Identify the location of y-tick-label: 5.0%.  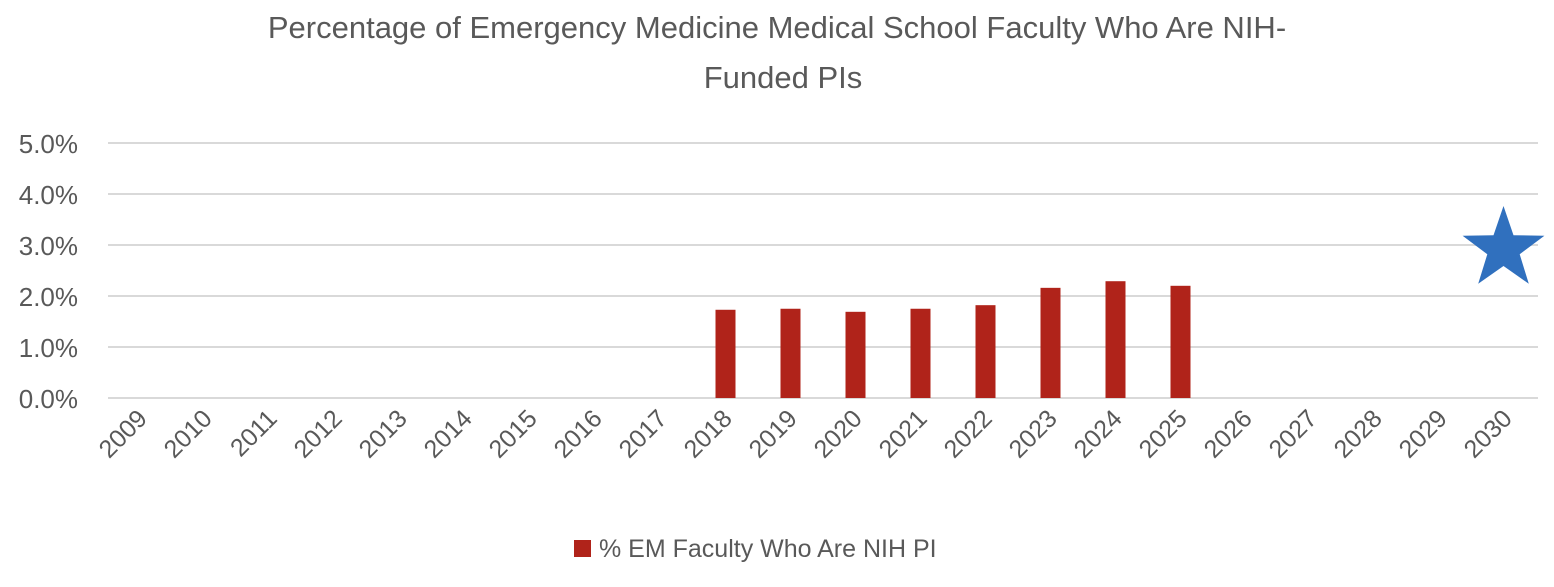
(48, 144).